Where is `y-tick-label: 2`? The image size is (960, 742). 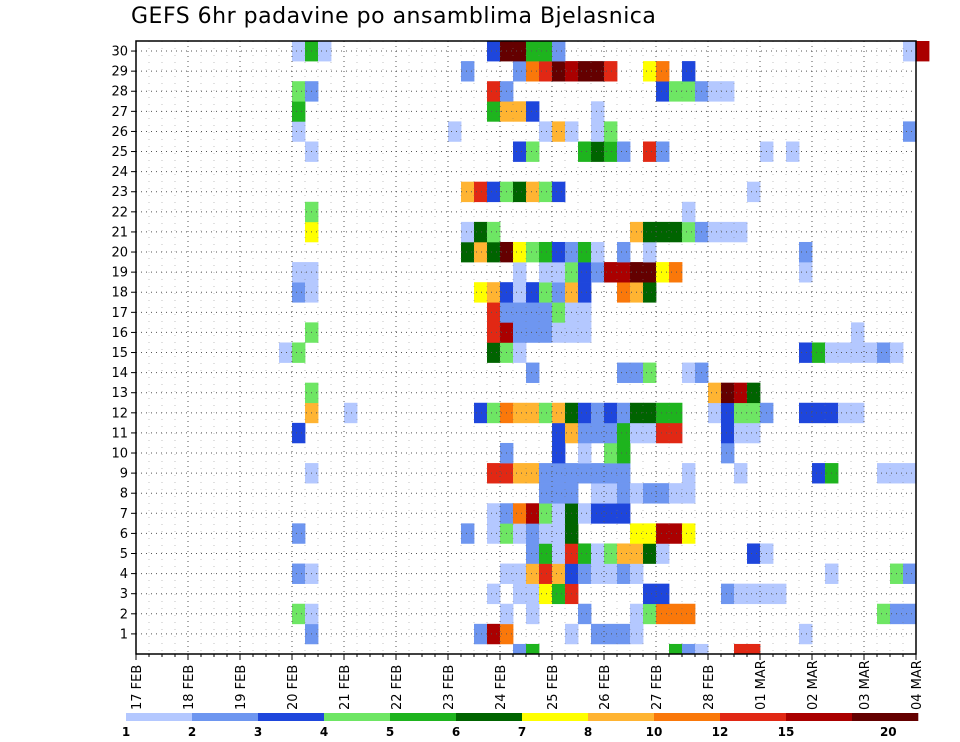 y-tick-label: 2 is located at coordinates (124, 614).